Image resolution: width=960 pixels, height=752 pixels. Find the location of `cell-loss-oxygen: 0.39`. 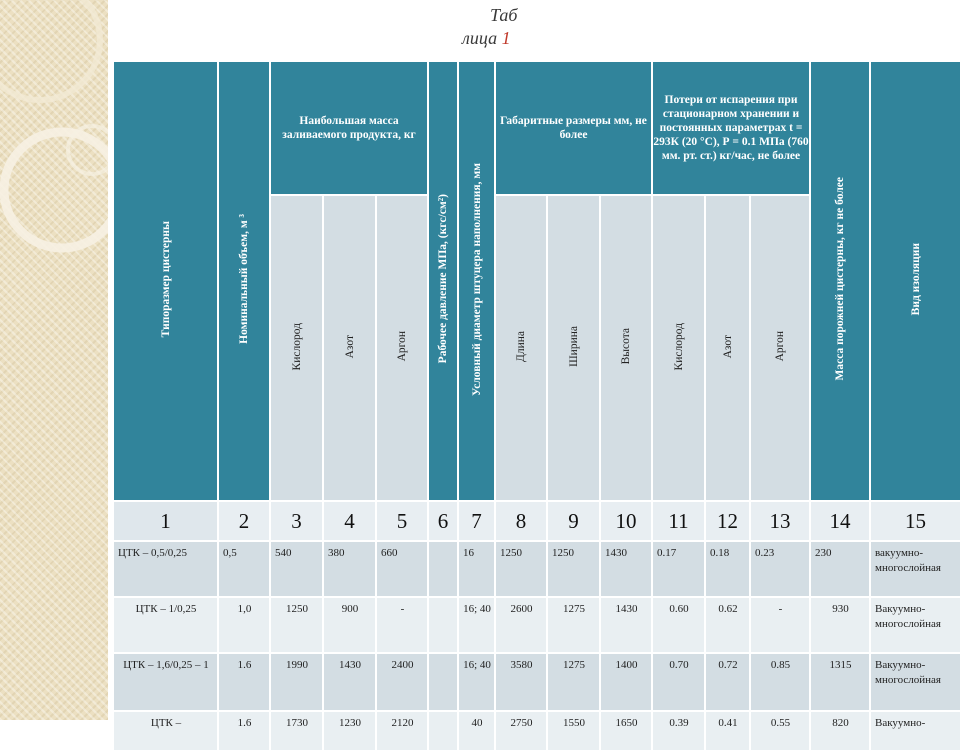

cell-loss-oxygen: 0.39 is located at coordinates (678, 731).